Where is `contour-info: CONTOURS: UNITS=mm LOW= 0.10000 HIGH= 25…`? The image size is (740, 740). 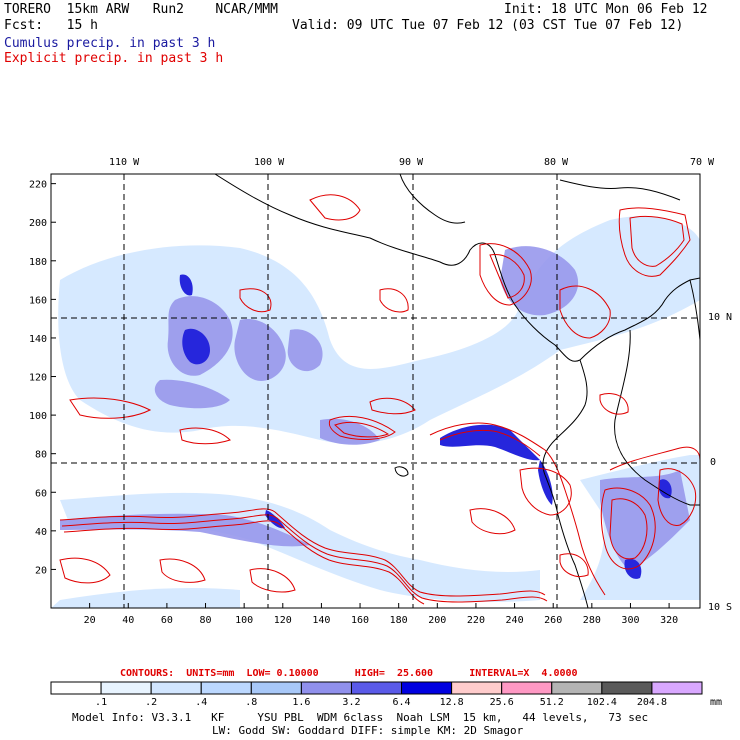
contour-info: CONTOURS: UNITS=mm LOW= 0.10000 HIGH= 25… is located at coordinates (349, 673).